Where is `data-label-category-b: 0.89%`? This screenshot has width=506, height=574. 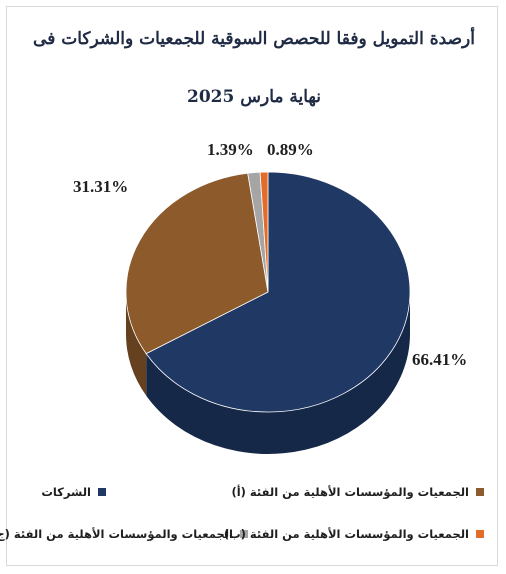
data-label-category-b: 0.89% is located at coordinates (290, 149).